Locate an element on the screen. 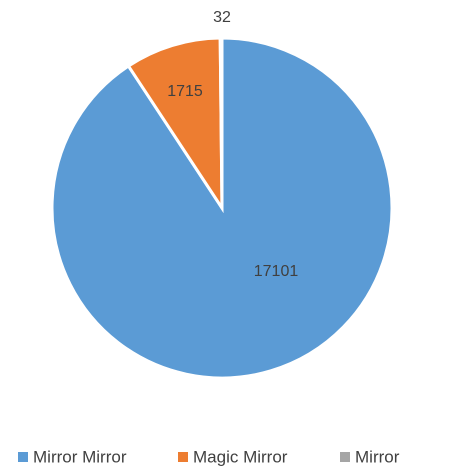 Image resolution: width=449 pixels, height=472 pixels. legend-label: Mirror Mirror is located at coordinates (80, 456).